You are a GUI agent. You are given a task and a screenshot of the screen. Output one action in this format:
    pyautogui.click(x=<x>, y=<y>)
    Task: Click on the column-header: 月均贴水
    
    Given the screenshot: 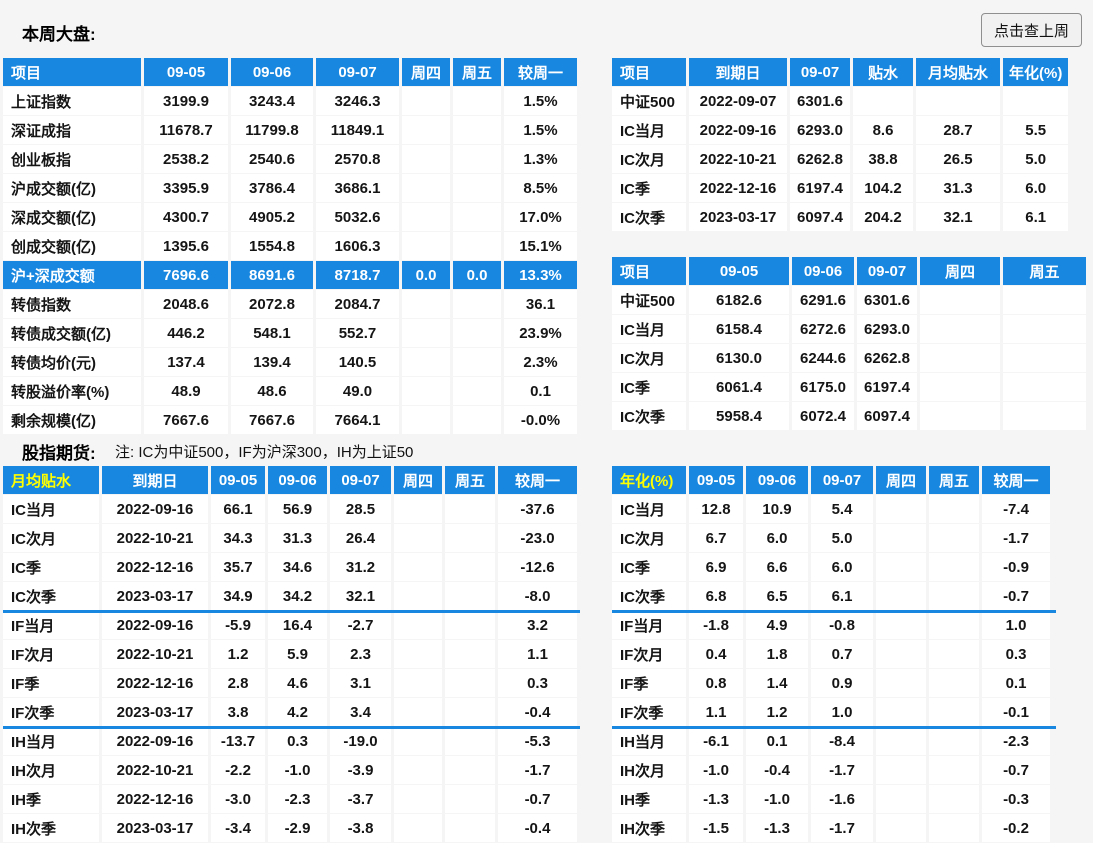 What is the action you would take?
    pyautogui.click(x=51, y=480)
    